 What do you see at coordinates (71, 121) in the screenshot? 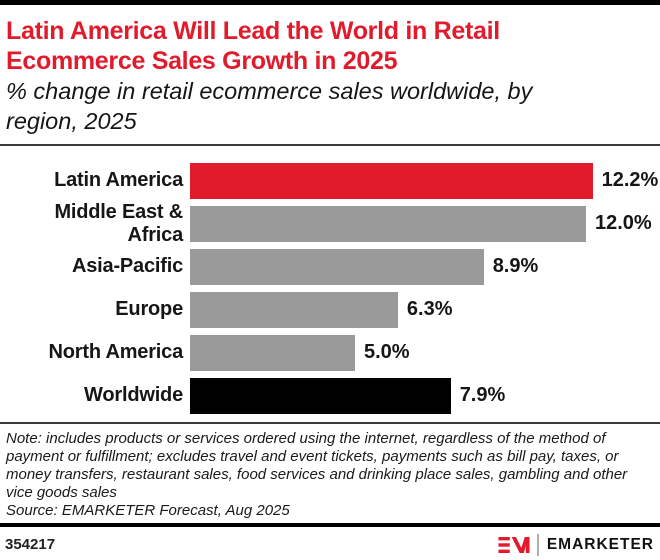
I see `chart-subtitle-line-2: region, 2025` at bounding box center [71, 121].